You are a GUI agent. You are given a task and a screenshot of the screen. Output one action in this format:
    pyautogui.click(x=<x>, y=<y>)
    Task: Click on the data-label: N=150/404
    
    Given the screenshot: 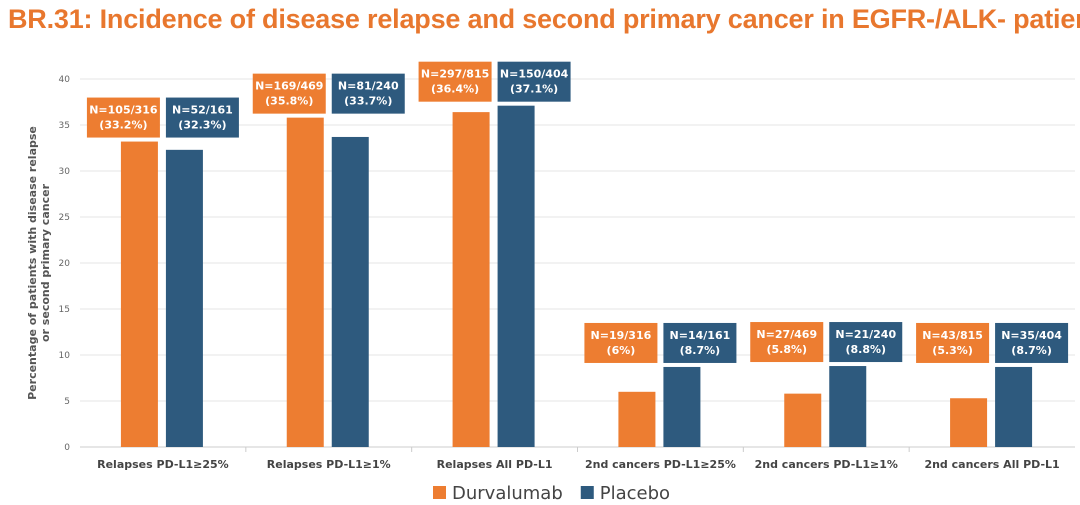 What is the action you would take?
    pyautogui.click(x=534, y=74)
    